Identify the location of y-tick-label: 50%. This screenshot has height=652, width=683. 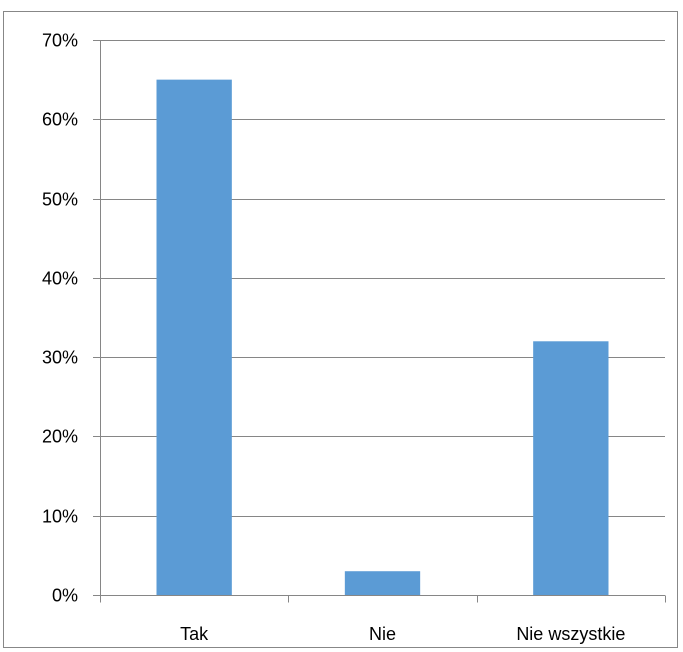
(60, 200).